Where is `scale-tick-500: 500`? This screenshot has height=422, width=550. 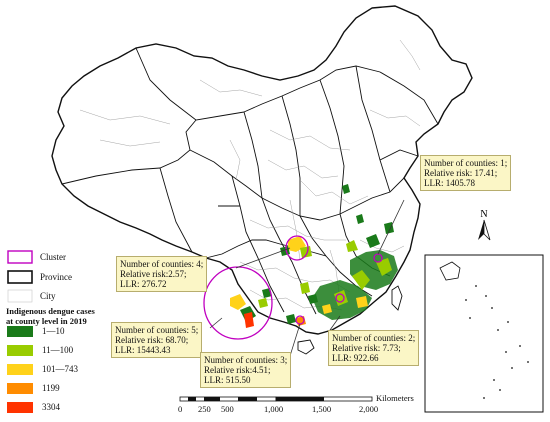 scale-tick-500: 500 is located at coordinates (227, 409).